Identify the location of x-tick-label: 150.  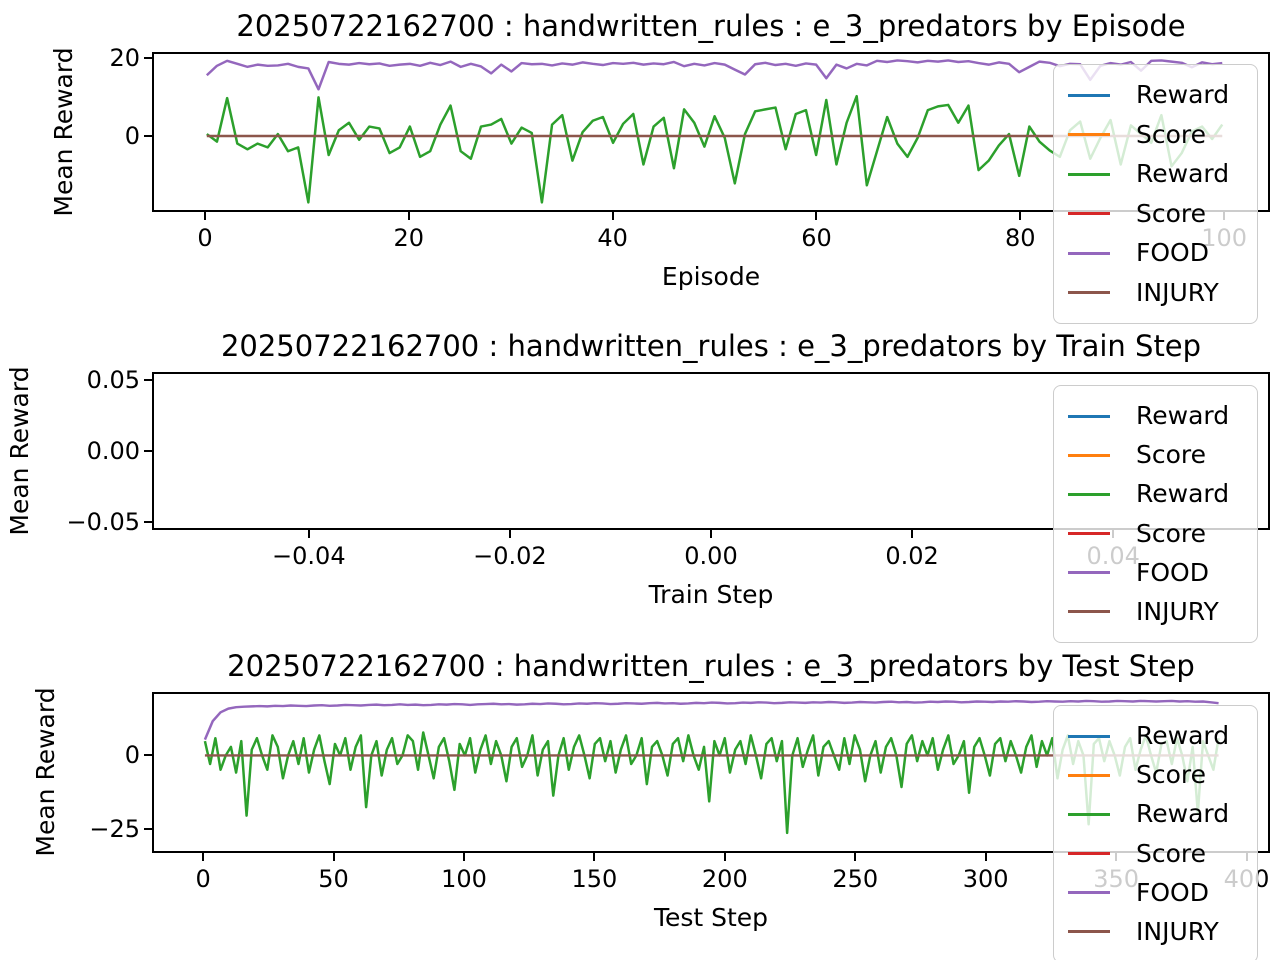
(594, 879).